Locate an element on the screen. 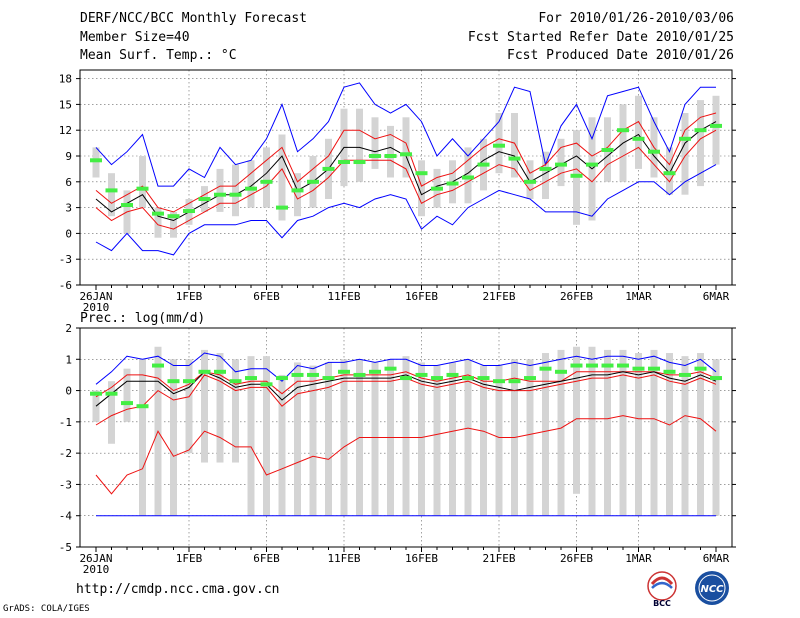 The image size is (800, 618). prec-ytick-label: 1 is located at coordinates (68, 359).